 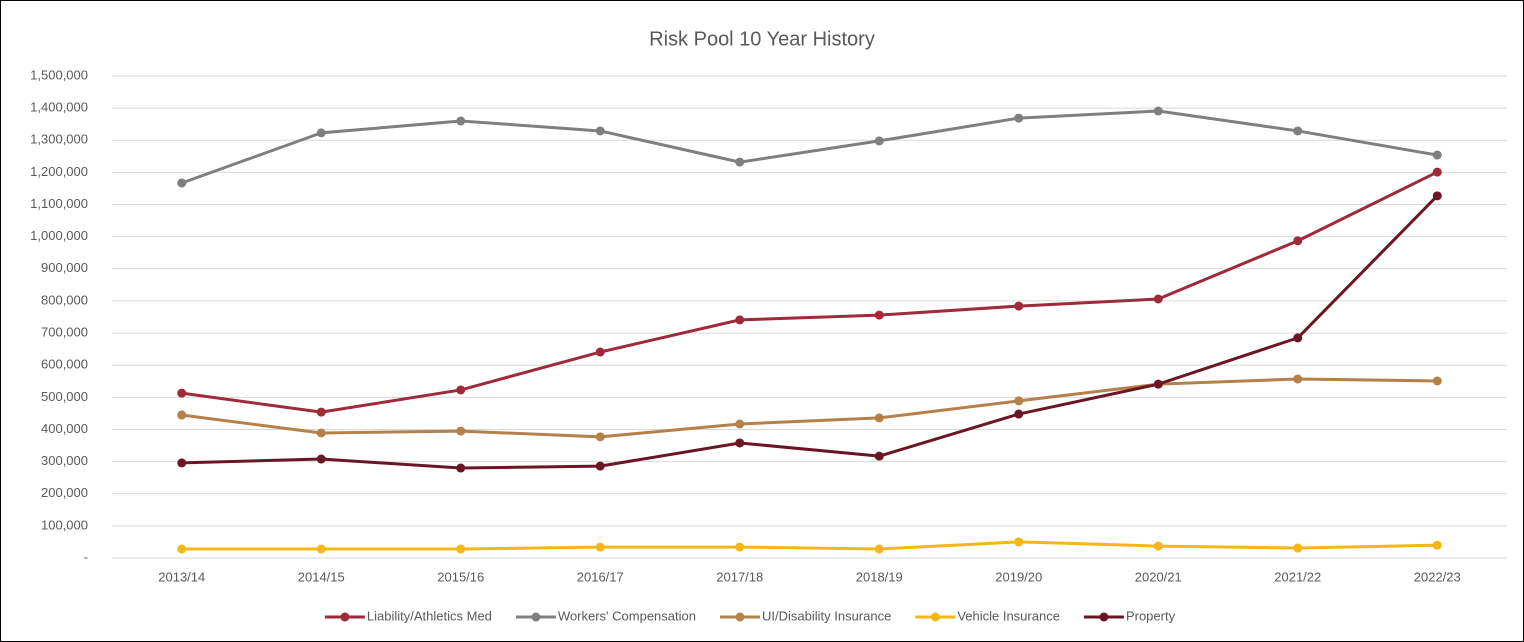 What do you see at coordinates (1158, 576) in the screenshot?
I see `x-tick-label: 2020/21` at bounding box center [1158, 576].